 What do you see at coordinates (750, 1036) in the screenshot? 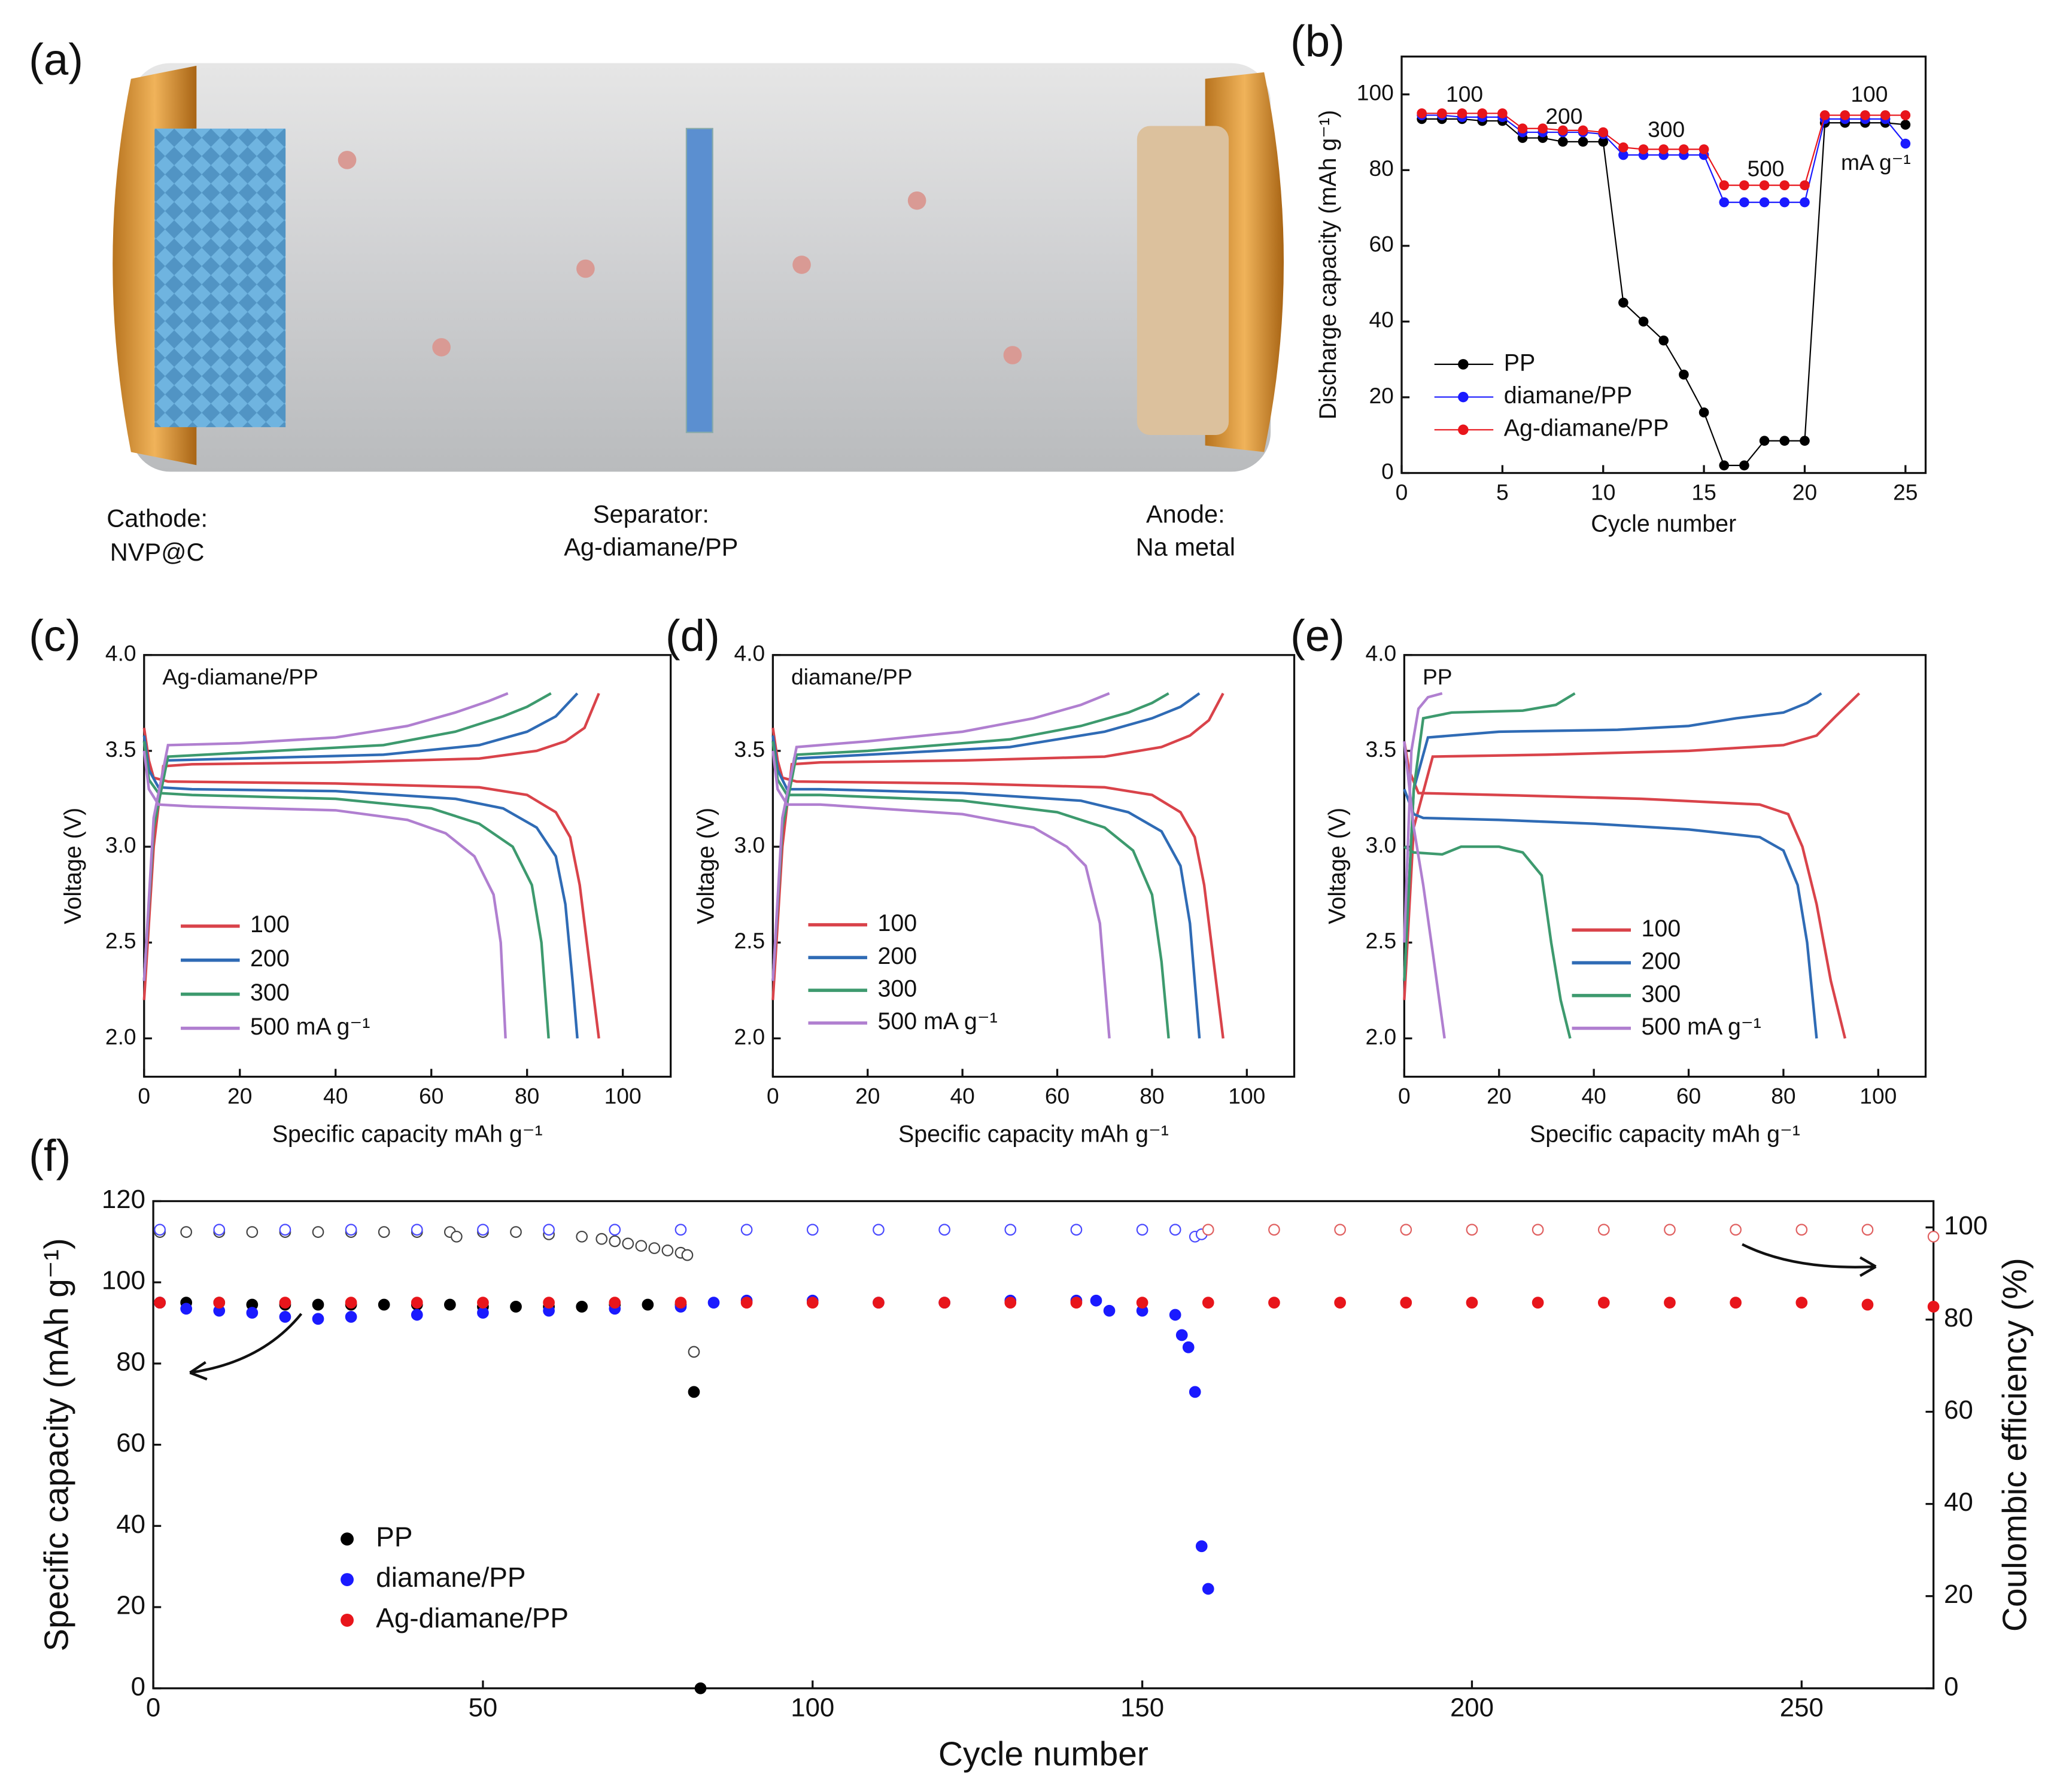
I see `y-tick-label: 2.0` at bounding box center [750, 1036].